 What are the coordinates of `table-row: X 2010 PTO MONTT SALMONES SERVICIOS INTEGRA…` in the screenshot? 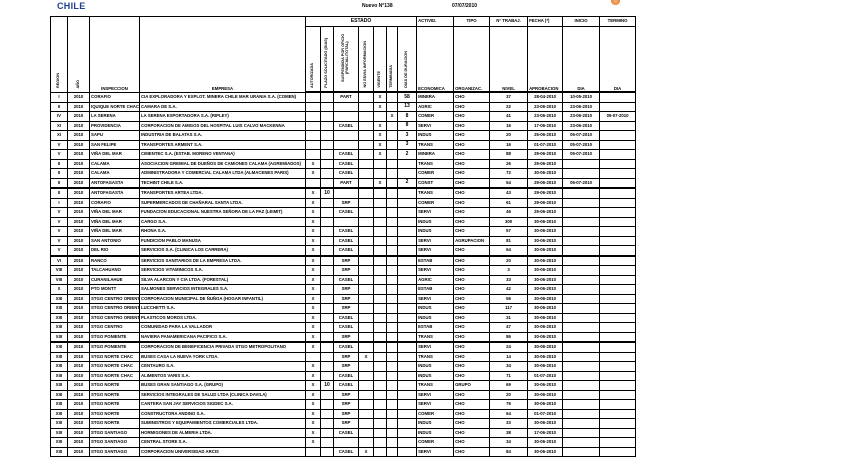 It's located at (343, 289).